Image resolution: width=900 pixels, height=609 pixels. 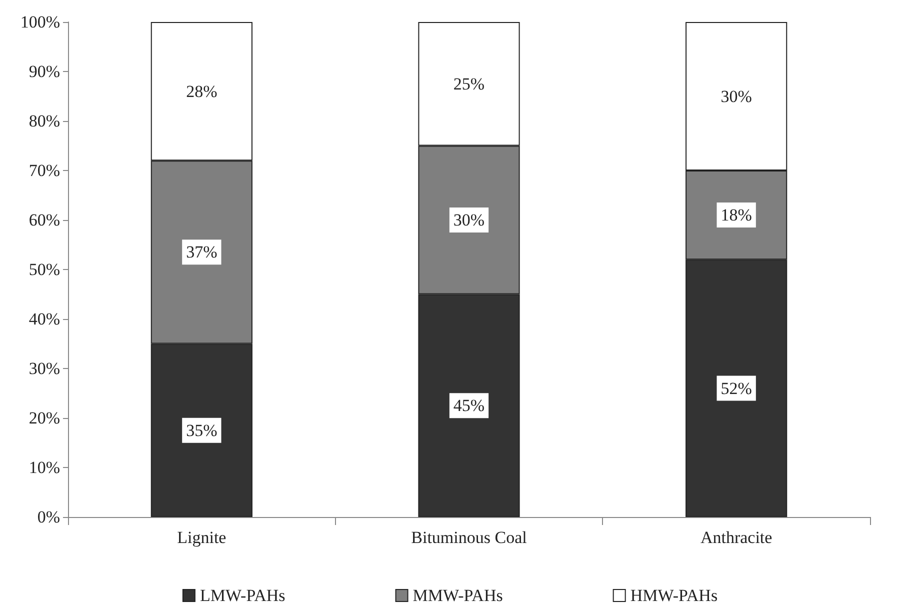 I want to click on x-tick-label: Bituminous Coal, so click(x=469, y=537).